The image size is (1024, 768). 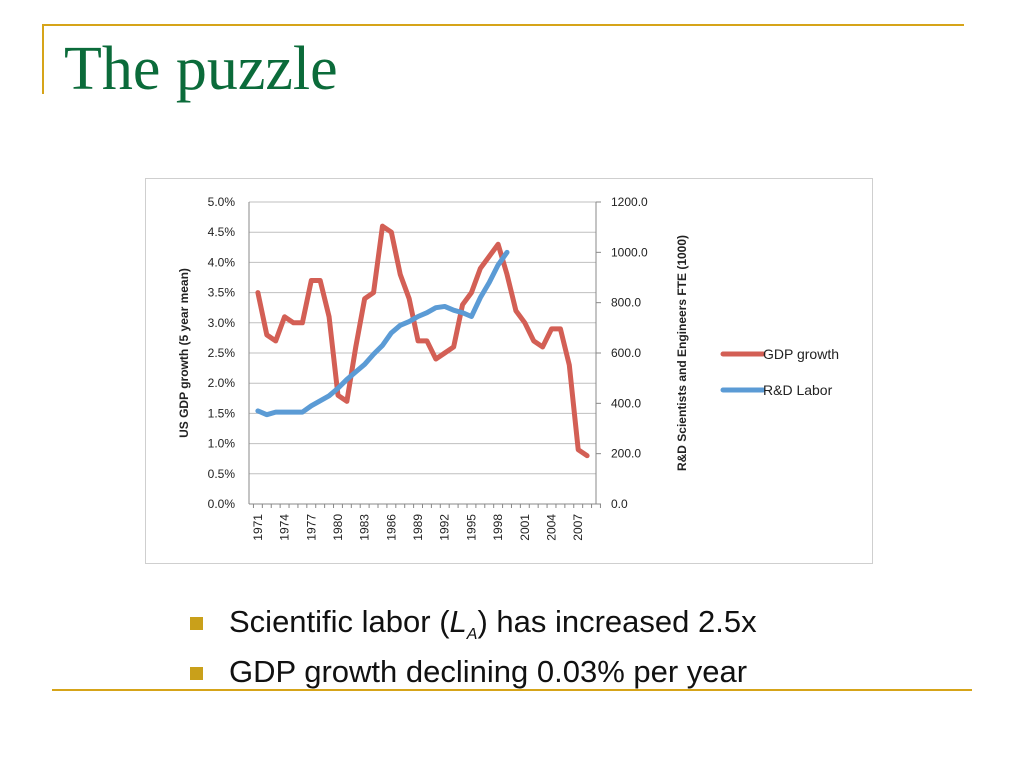 I want to click on y2-tick-label: 800.0, so click(x=626, y=303).